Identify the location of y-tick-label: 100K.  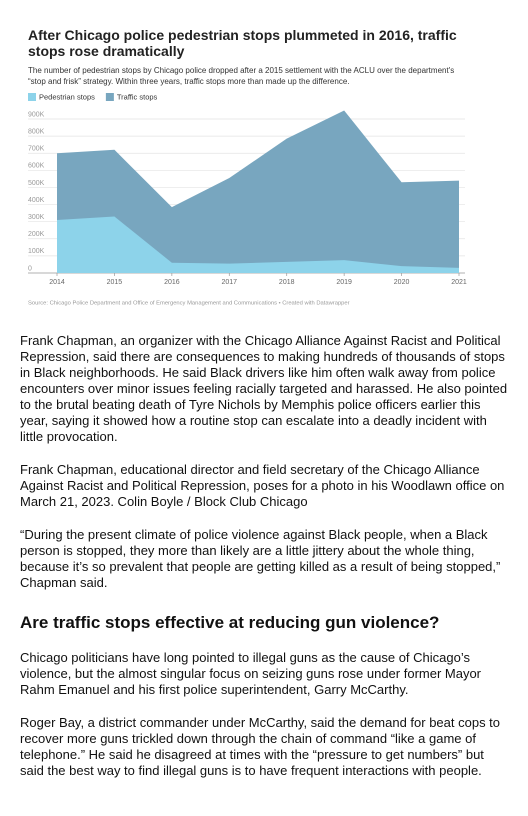
(36, 251).